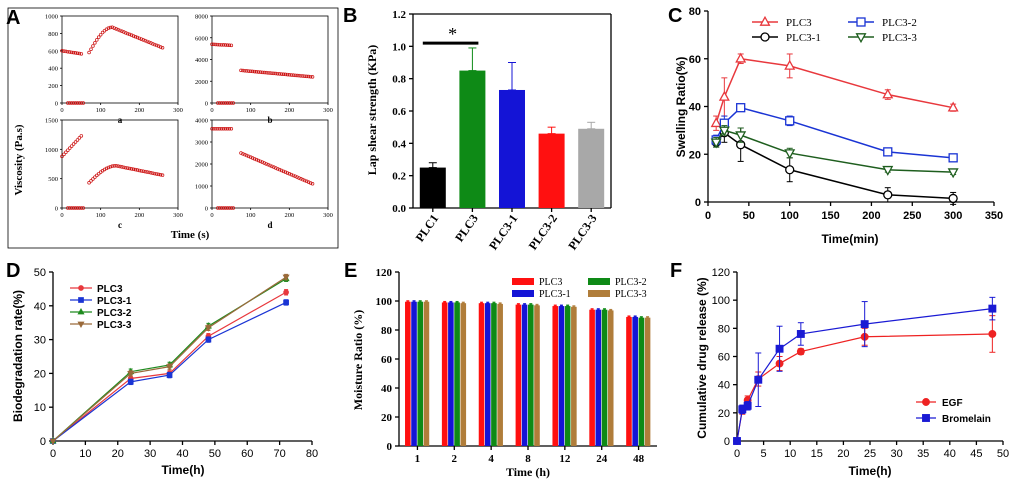 The width and height of the screenshot is (1010, 483). I want to click on panel-b-xtick-label: PLC1, so click(427, 228).